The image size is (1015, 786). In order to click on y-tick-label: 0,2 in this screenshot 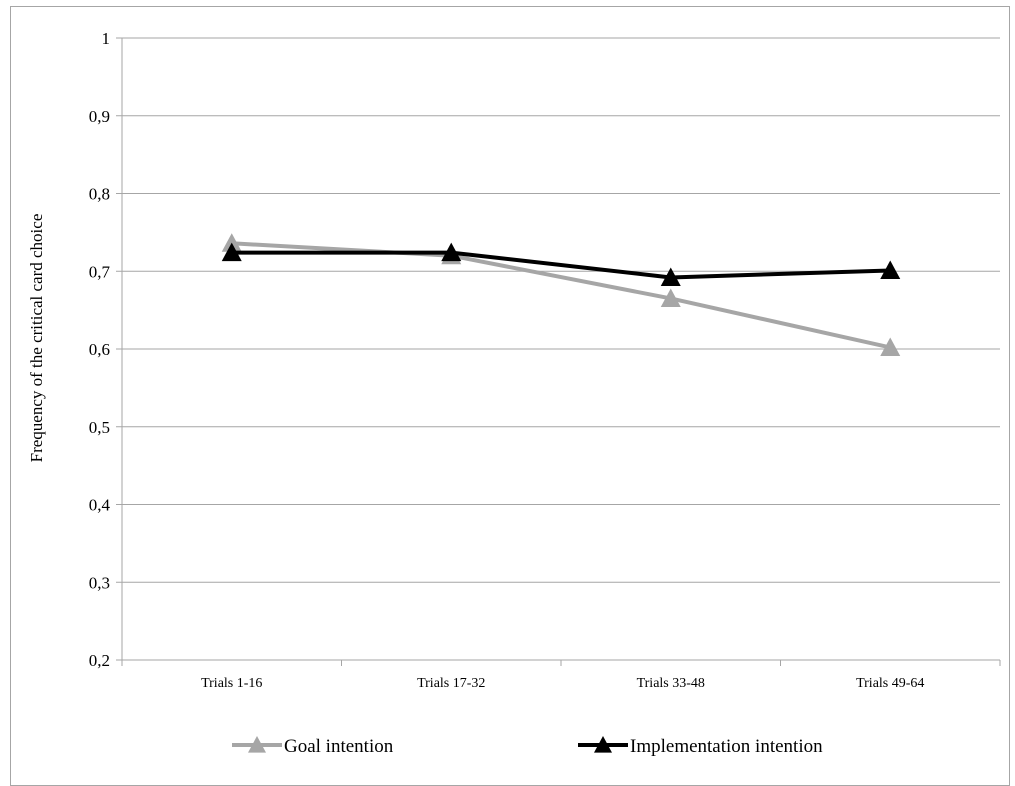, I will do `click(99, 660)`.